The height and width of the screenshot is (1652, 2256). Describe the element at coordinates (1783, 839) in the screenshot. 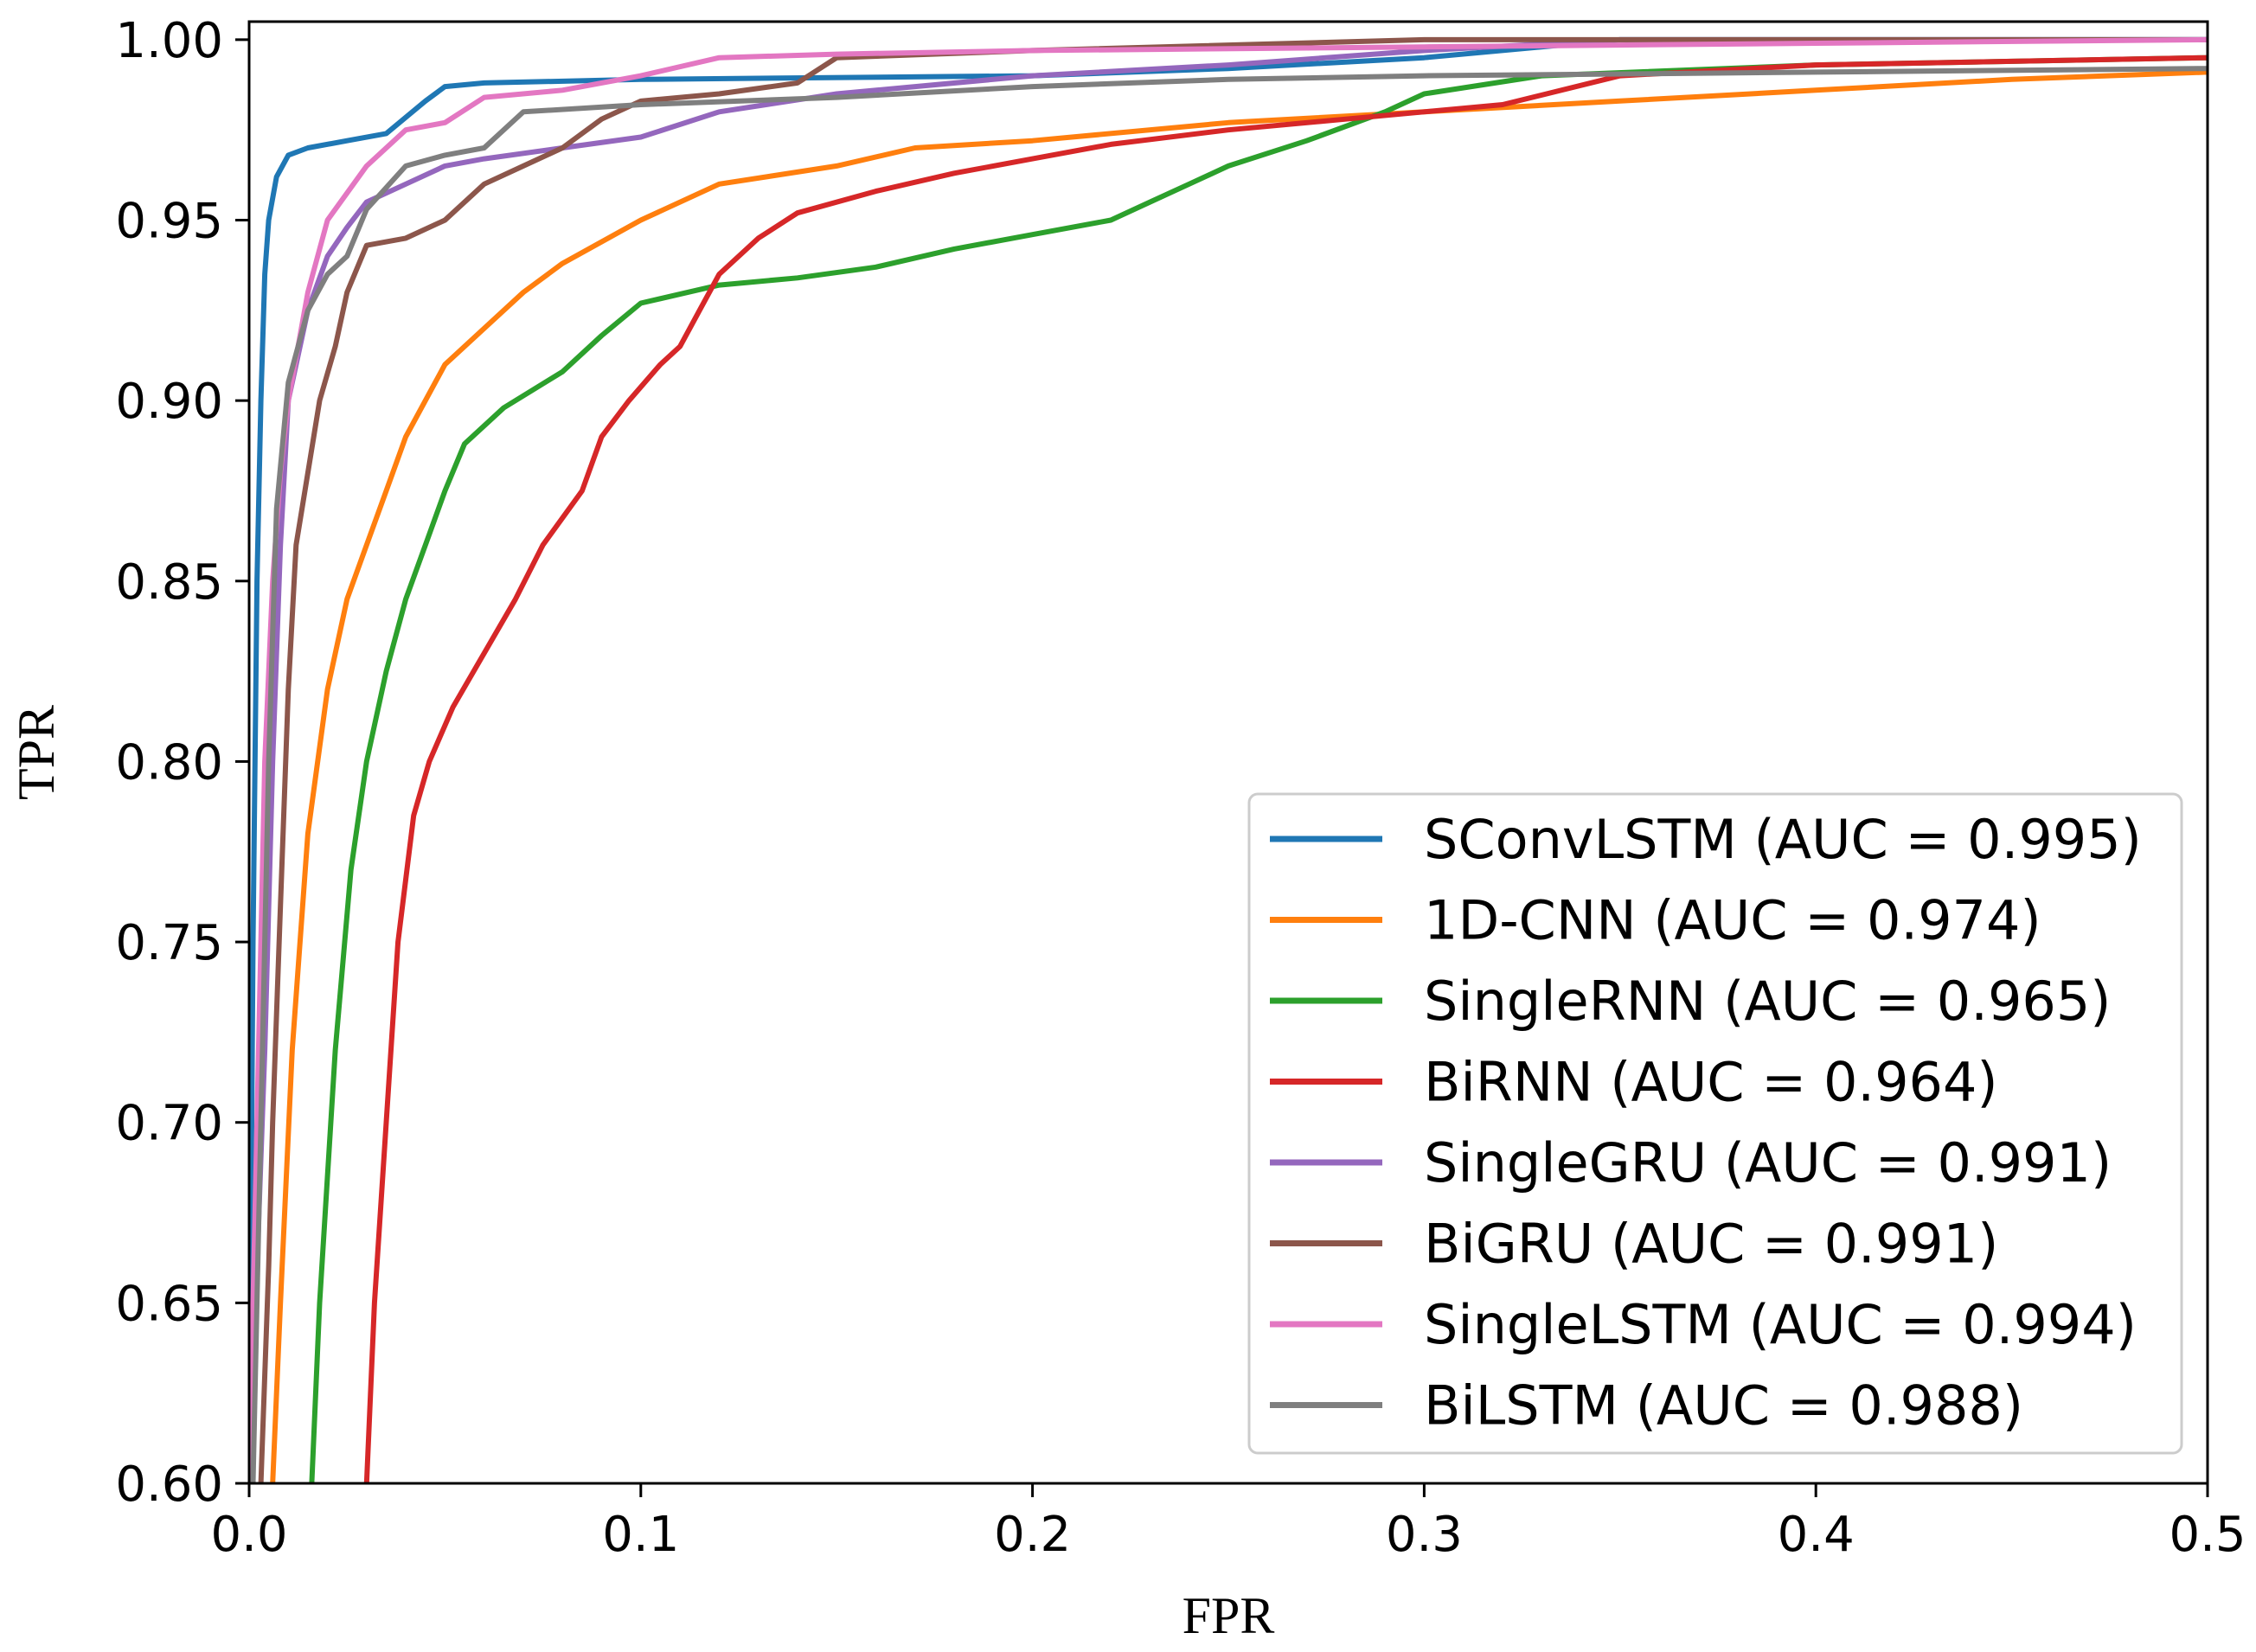

I see `legend-label-sconvlstm: SConvLSTM (AUC = 0.995)` at that location.